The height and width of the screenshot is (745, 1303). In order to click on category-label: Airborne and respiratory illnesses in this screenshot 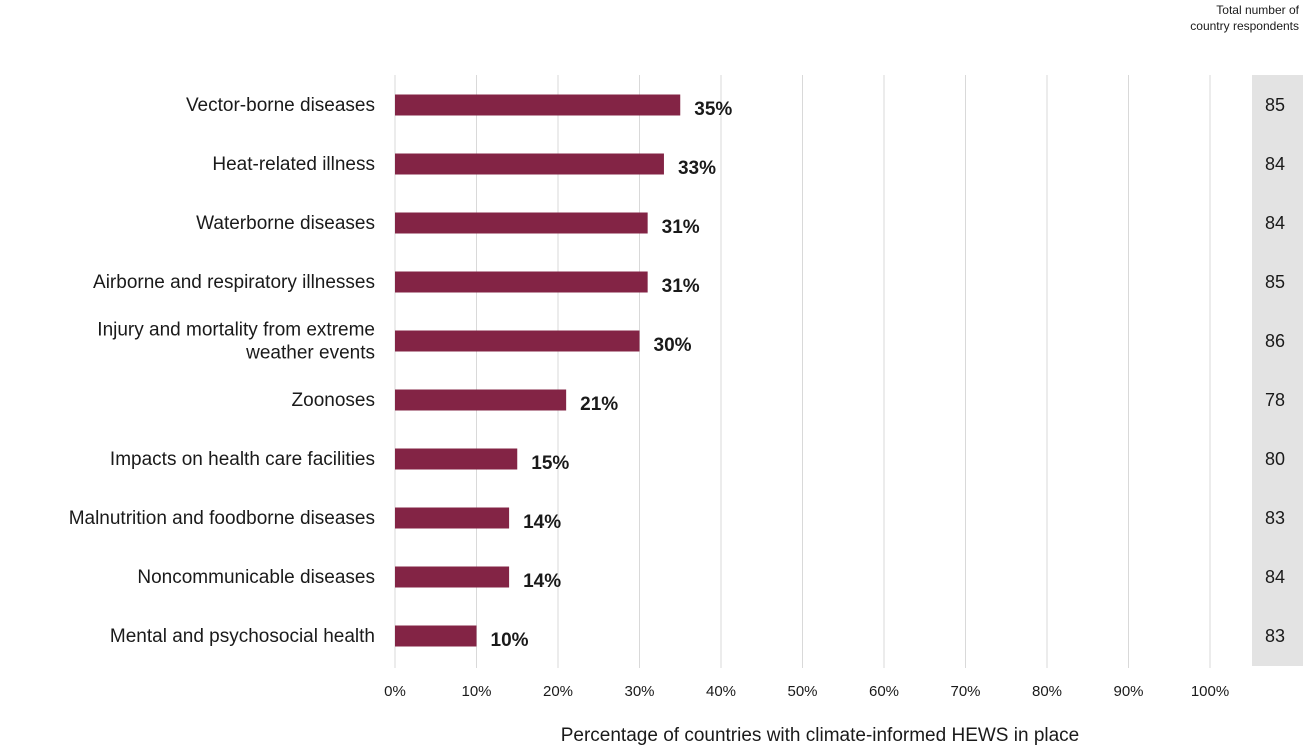, I will do `click(234, 282)`.